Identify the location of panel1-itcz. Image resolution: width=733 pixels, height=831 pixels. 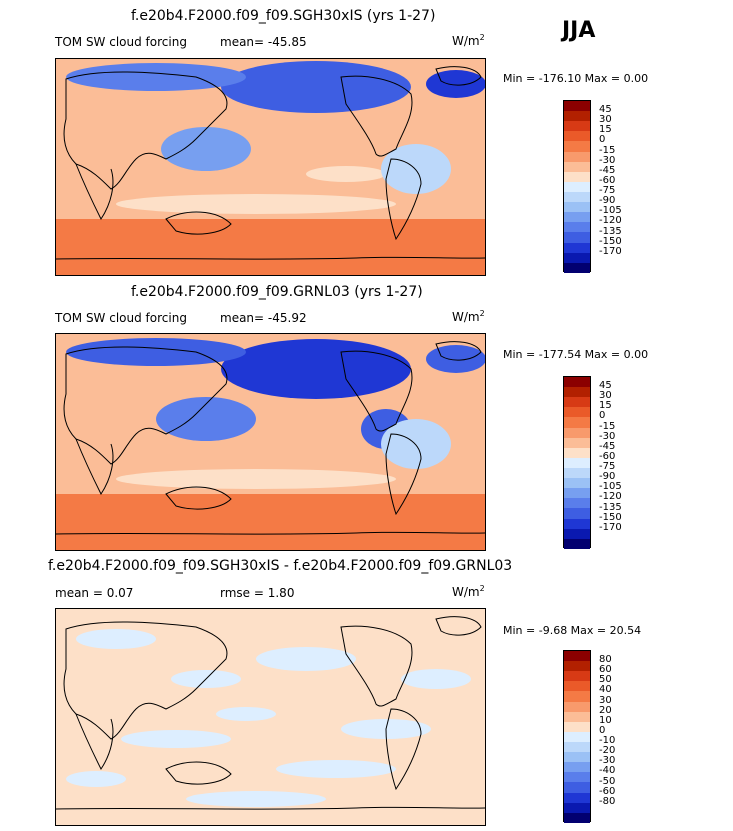
(346, 174).